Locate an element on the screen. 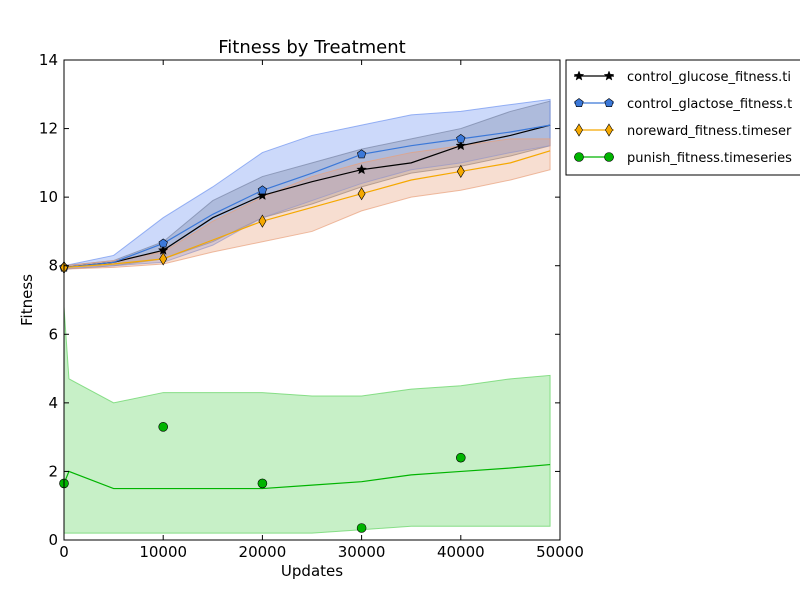  y-axis-label: Fitness is located at coordinates (27, 300).